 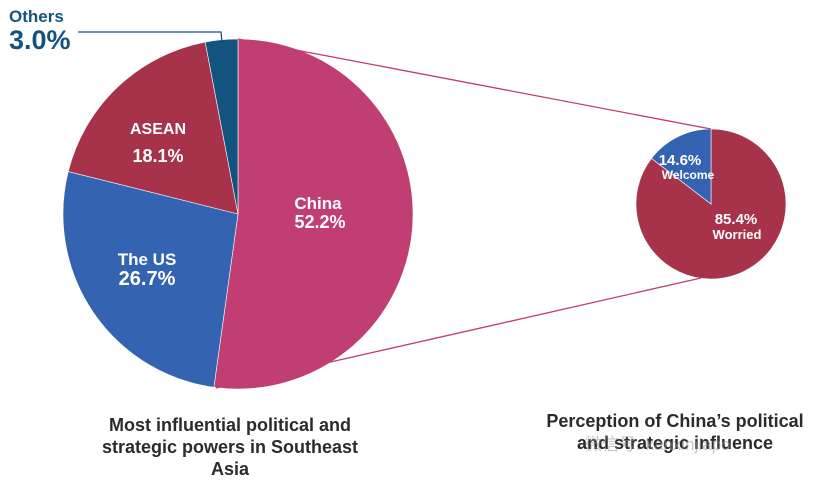 I want to click on caption-line: strategic powers in Southeast, so click(x=230, y=447).